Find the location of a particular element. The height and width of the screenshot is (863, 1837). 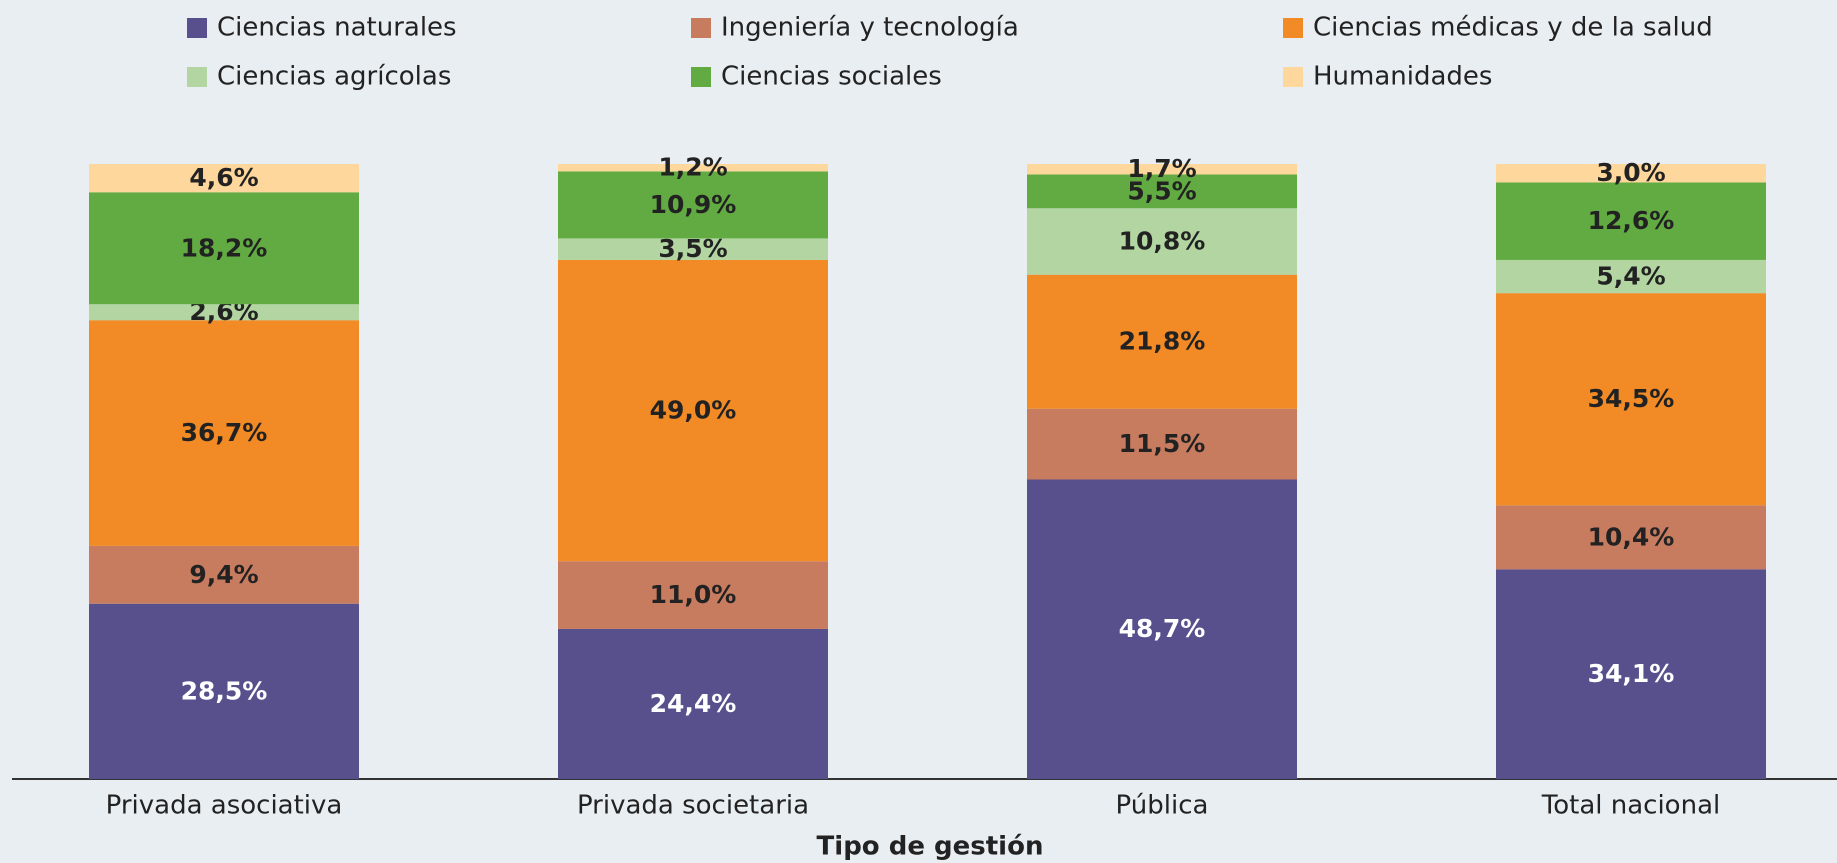

data-label: 48,7% is located at coordinates (1162, 628).